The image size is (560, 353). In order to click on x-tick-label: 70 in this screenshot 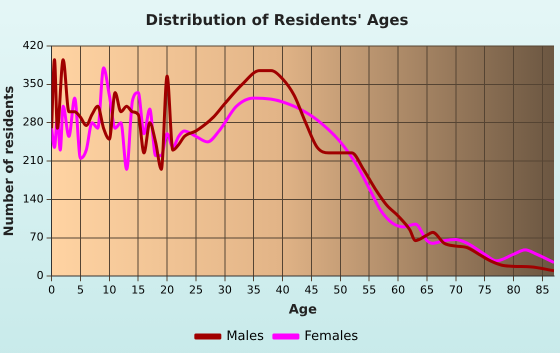, I will do `click(455, 290)`.